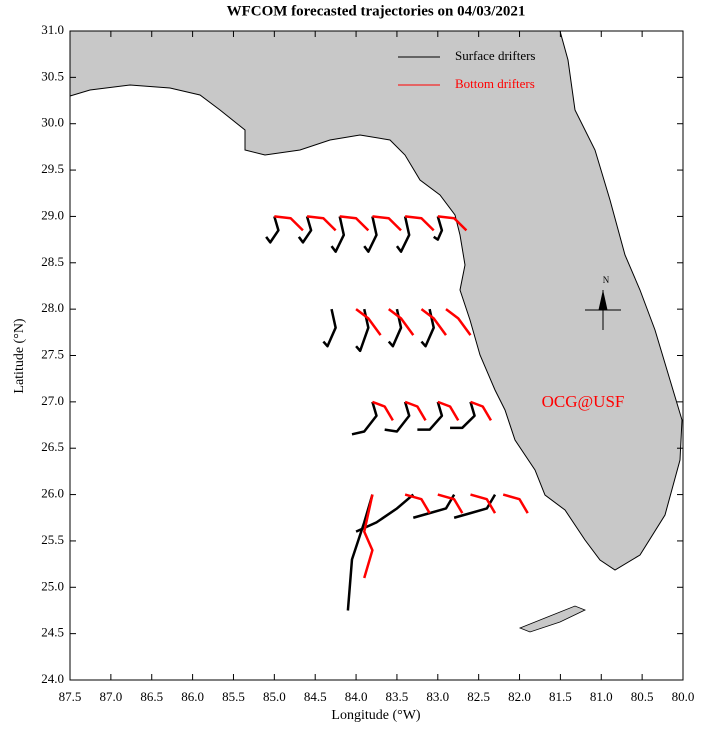  I want to click on y-tick-label: 24.0, so click(52, 678).